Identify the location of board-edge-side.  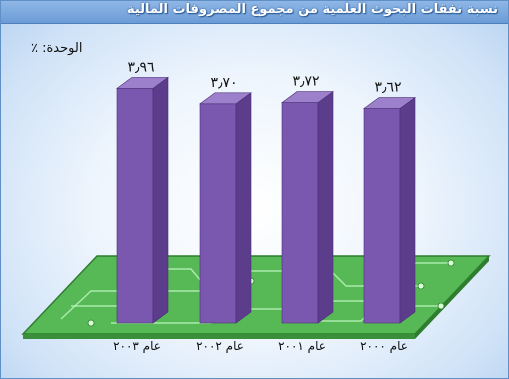
(452, 297).